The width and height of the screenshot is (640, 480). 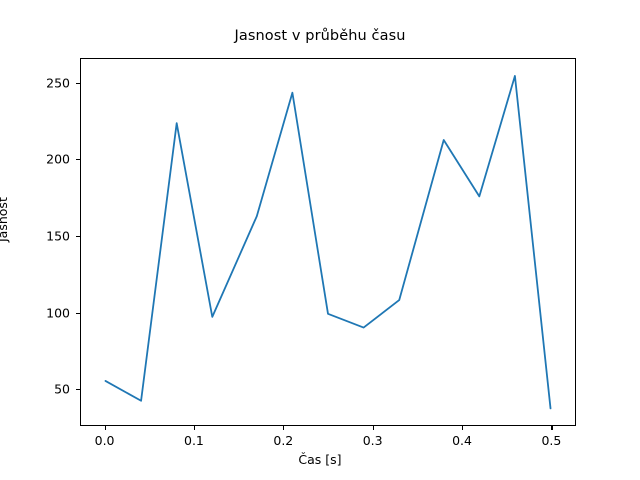 What do you see at coordinates (62, 389) in the screenshot?
I see `y-tick-label: 50` at bounding box center [62, 389].